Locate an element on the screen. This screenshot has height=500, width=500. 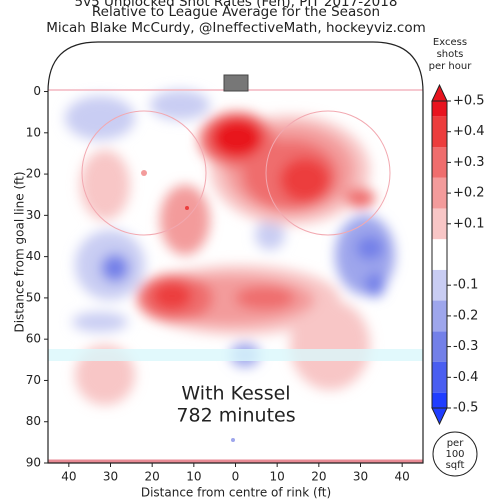
annotation: 782 minutes is located at coordinates (235, 416).